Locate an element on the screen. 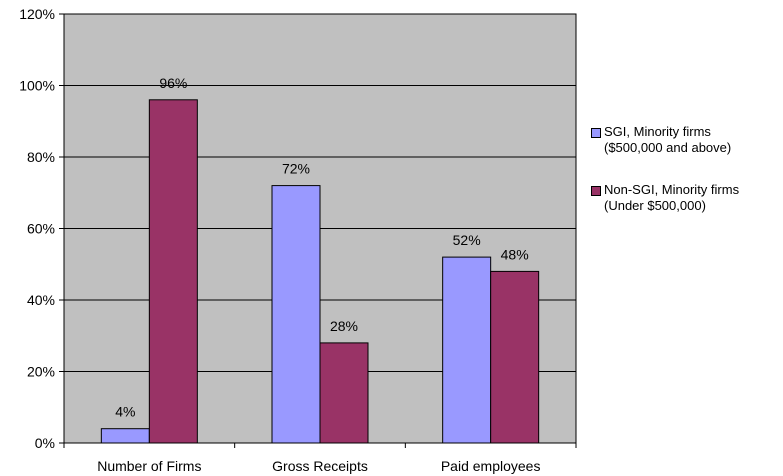 Image resolution: width=783 pixels, height=476 pixels. legend-item-non-sgi: Non-SGI, Minority firms (Under $500,000) is located at coordinates (687, 198).